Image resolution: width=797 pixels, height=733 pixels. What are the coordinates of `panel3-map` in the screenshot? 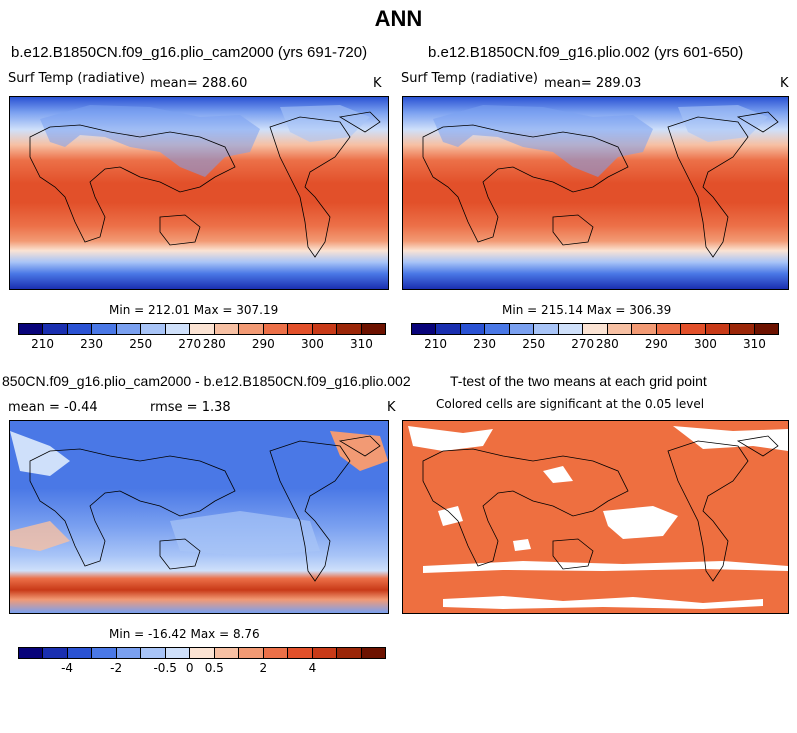 It's located at (199, 517).